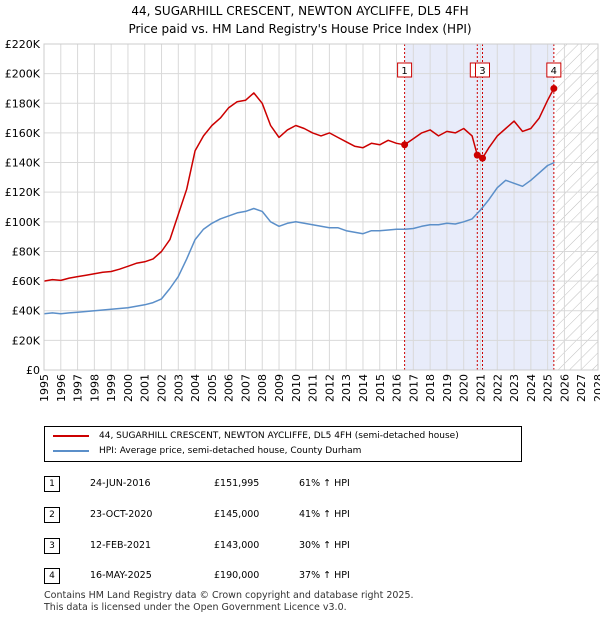  What do you see at coordinates (324, 514) in the screenshot?
I see `transaction-hpi: 41% ↑ HPI` at bounding box center [324, 514].